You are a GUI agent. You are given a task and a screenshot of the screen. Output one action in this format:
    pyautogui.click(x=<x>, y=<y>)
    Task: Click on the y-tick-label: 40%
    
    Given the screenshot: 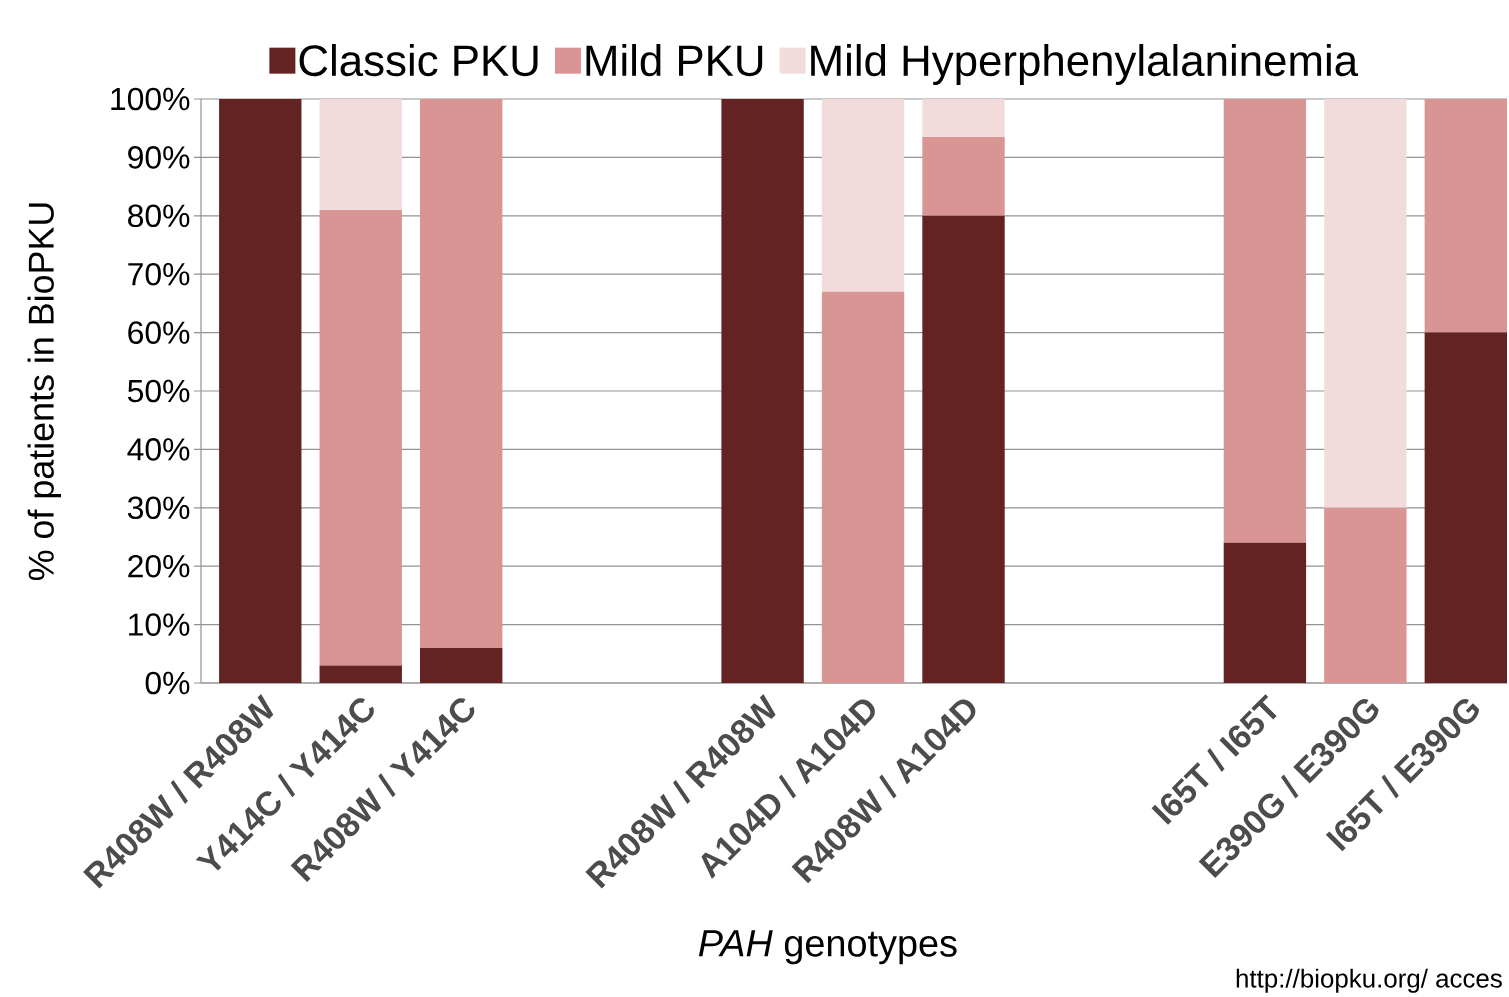 What is the action you would take?
    pyautogui.click(x=158, y=449)
    